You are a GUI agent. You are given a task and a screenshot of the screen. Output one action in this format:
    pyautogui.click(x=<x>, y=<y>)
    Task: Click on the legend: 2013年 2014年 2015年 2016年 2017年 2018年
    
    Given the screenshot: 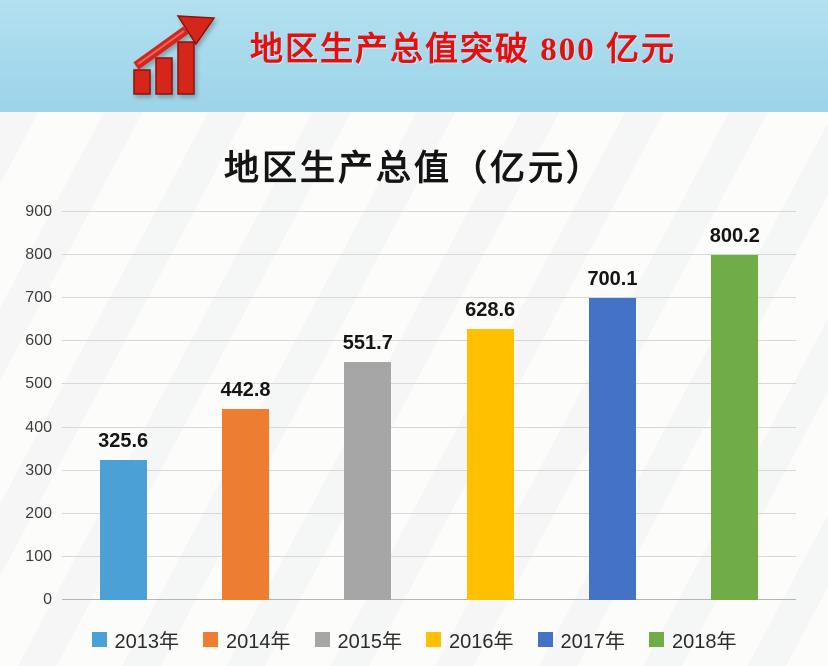 What is the action you would take?
    pyautogui.click(x=414, y=639)
    